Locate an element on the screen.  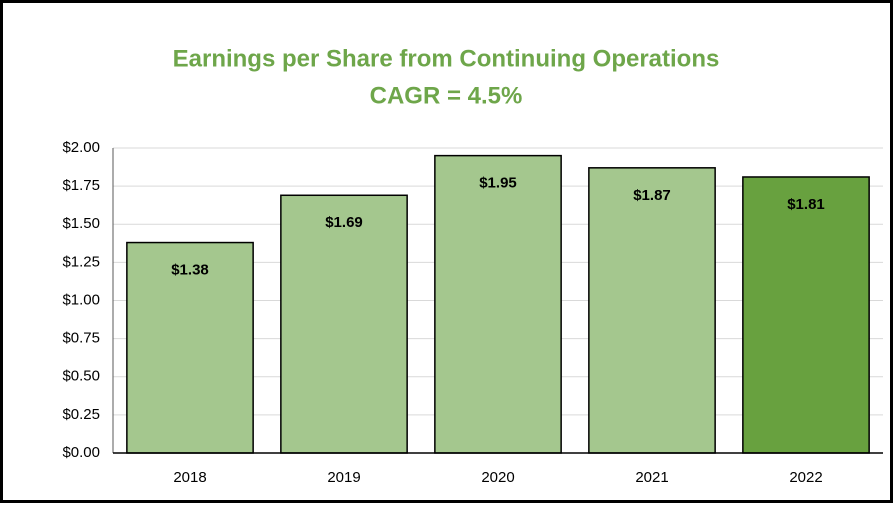
y-tick-label: $0.50 is located at coordinates (81, 376).